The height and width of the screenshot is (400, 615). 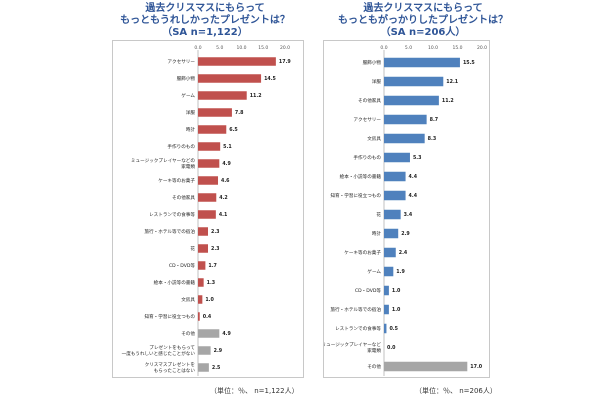 I want to click on chart1-x-tick-label: 5.0, so click(x=219, y=48).